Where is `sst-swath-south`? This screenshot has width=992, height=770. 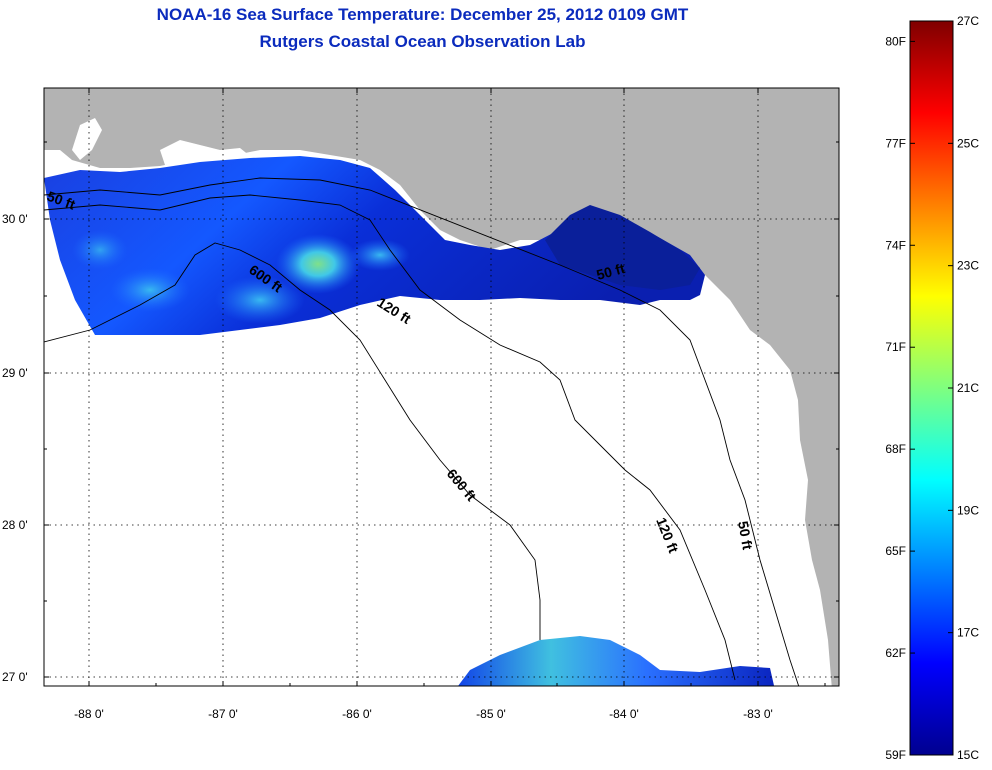
sst-swath-south is located at coordinates (616, 661).